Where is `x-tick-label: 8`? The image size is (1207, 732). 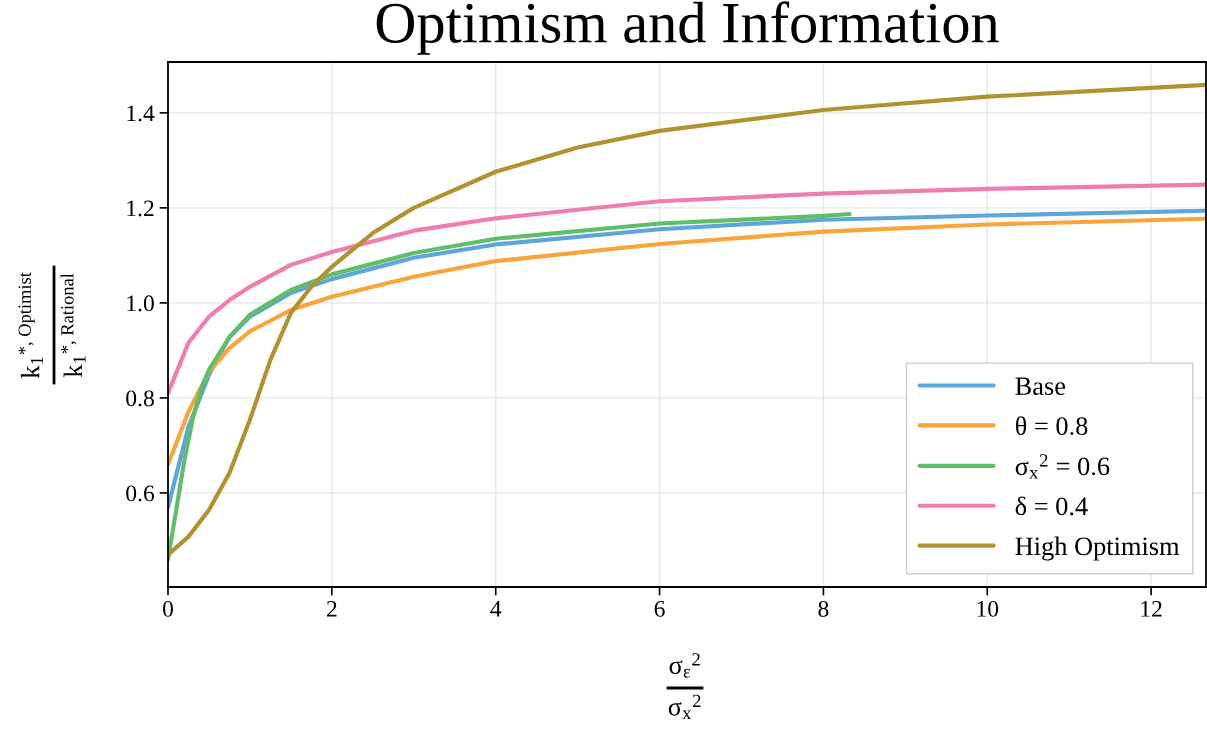
x-tick-label: 8 is located at coordinates (823, 608).